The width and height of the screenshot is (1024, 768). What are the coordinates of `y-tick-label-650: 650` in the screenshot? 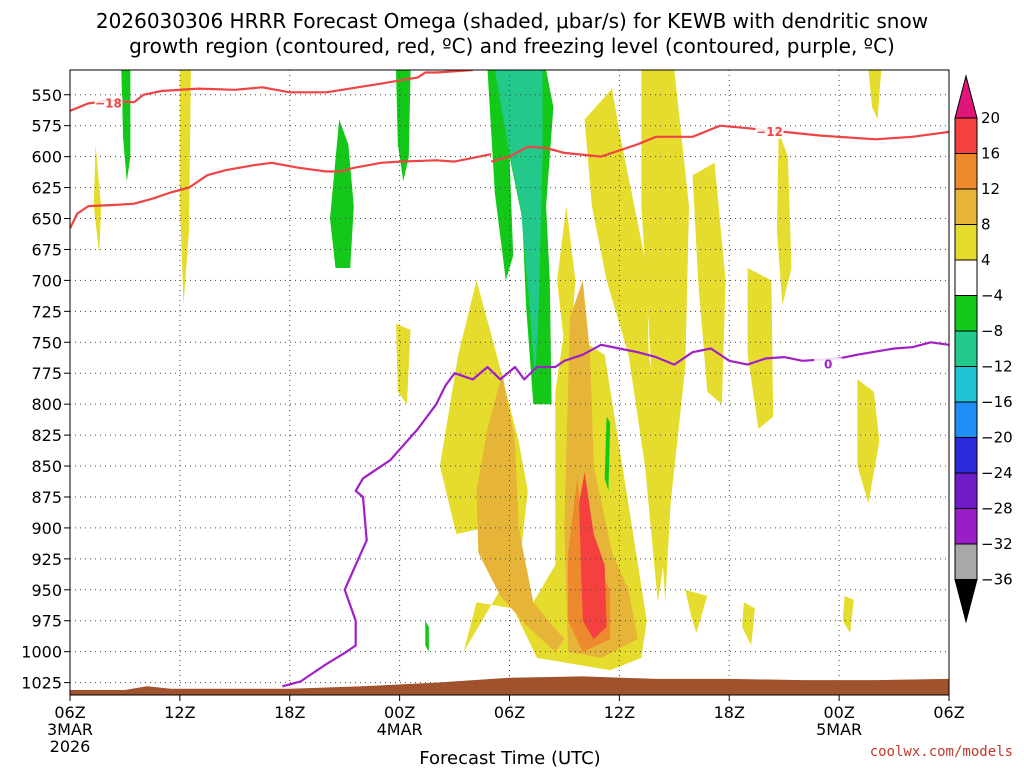 It's located at (46, 219).